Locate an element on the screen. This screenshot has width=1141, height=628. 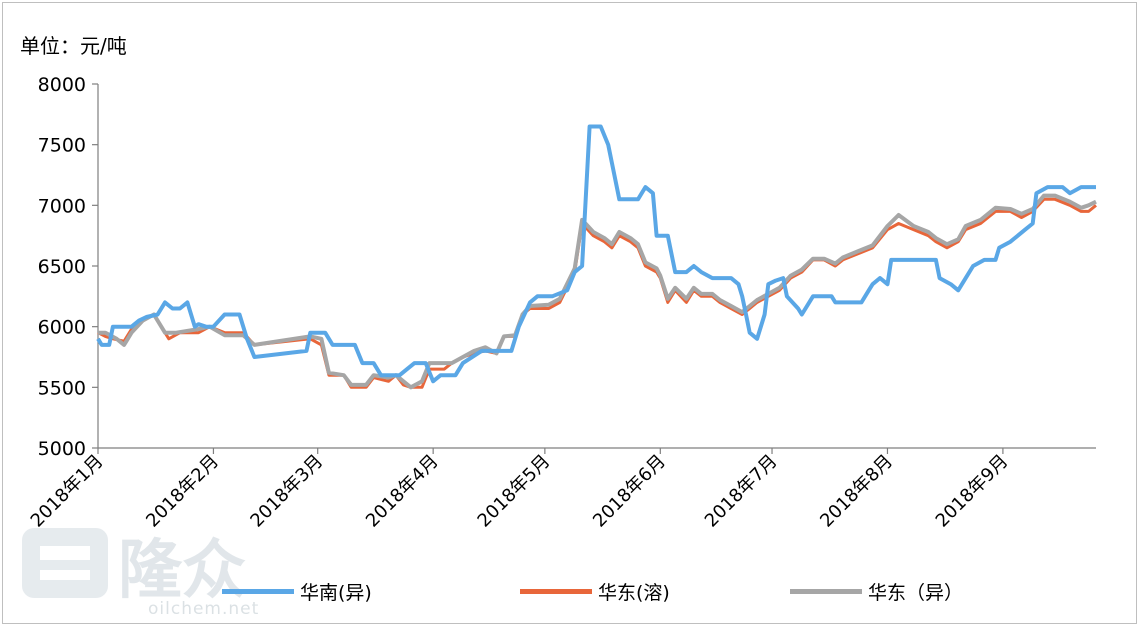
legend-item: 华东(溶) is located at coordinates (595, 591).